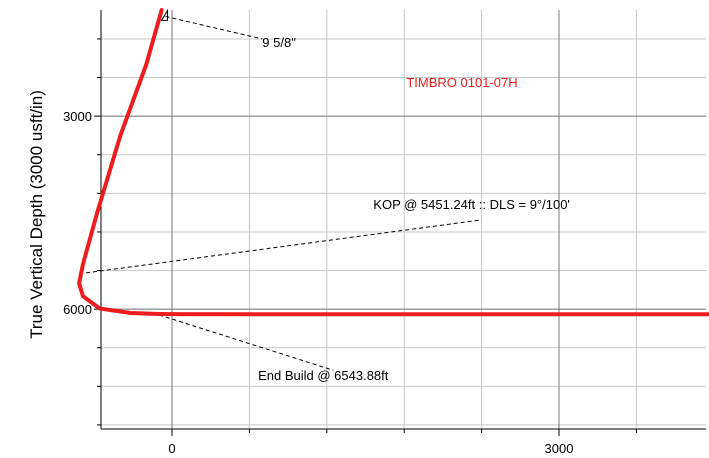 The image size is (709, 458). What do you see at coordinates (77, 116) in the screenshot?
I see `y-tick-label: 3000` at bounding box center [77, 116].